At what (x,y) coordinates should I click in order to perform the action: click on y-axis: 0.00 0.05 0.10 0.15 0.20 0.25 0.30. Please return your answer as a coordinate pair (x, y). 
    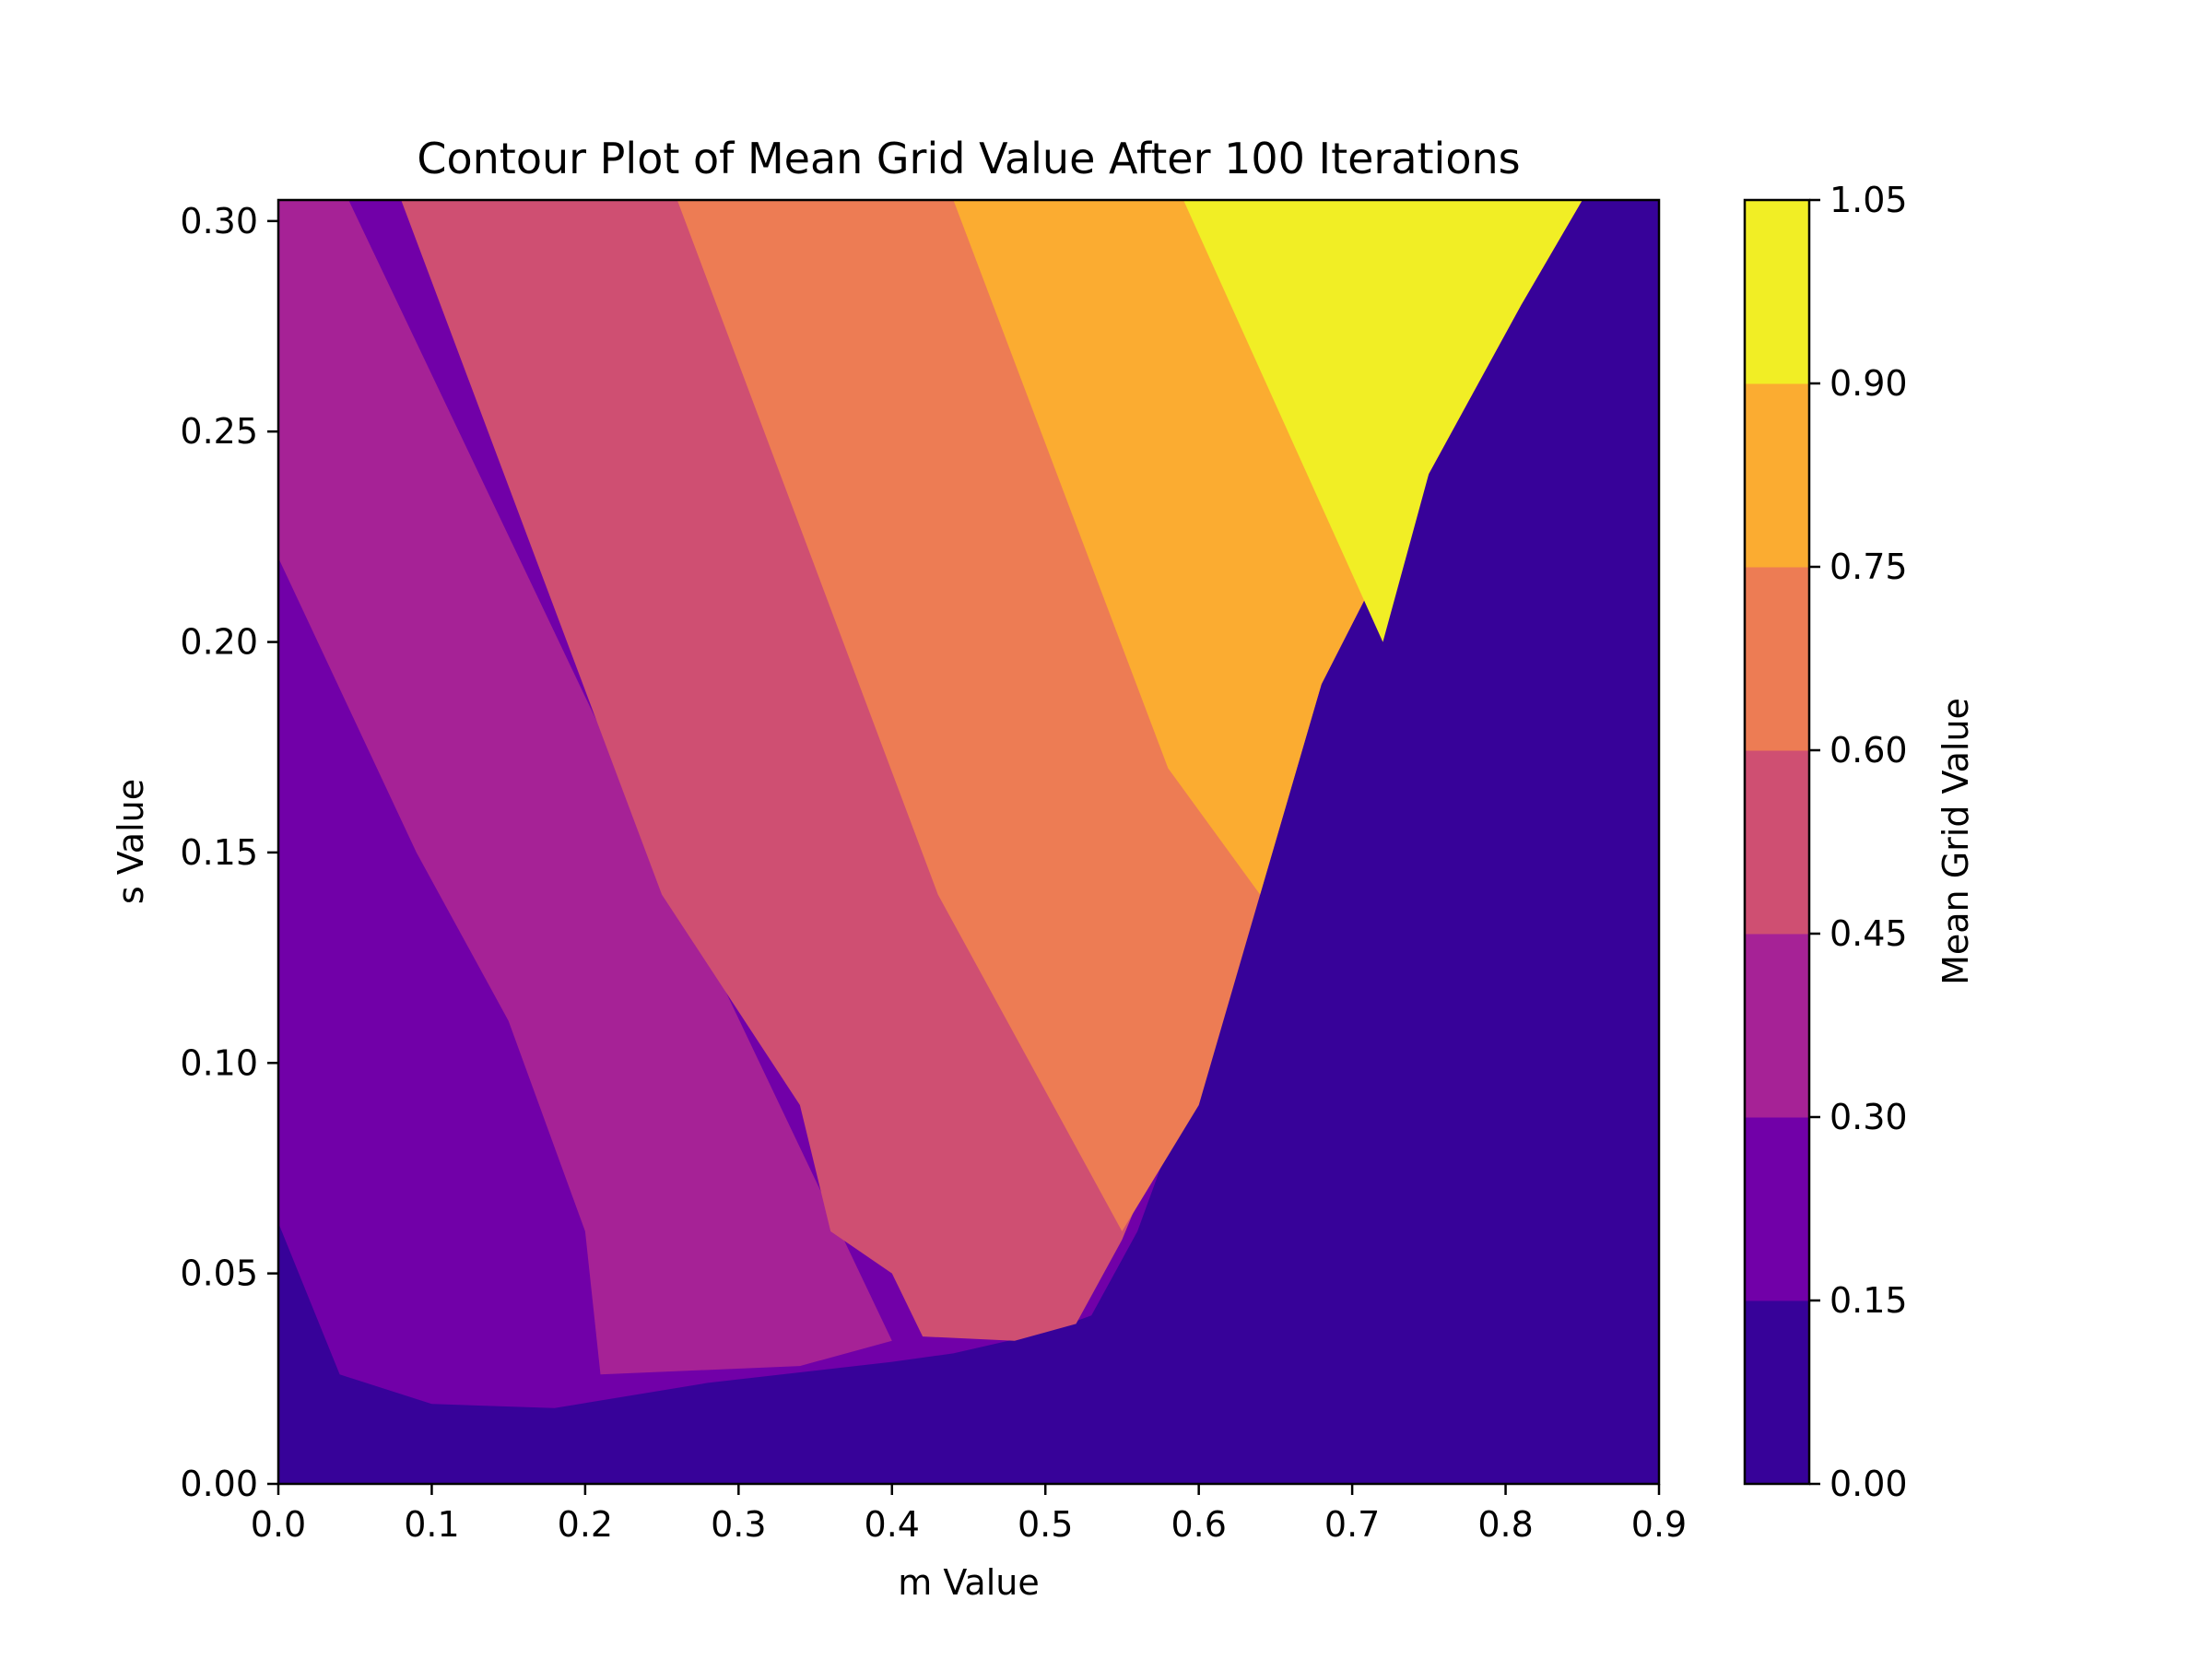
    Looking at the image, I should click on (229, 852).